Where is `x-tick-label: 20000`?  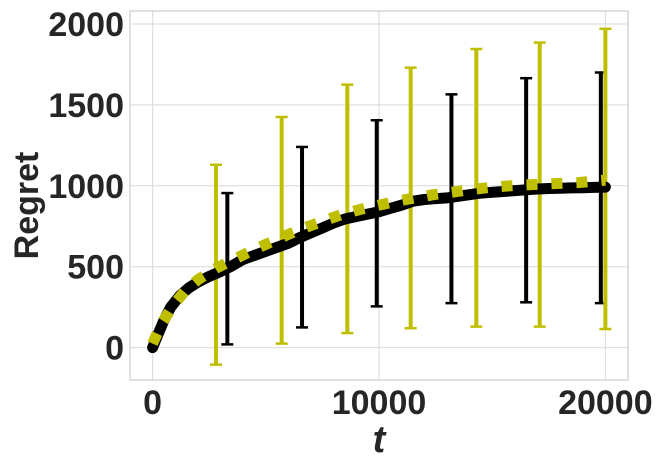 x-tick-label: 20000 is located at coordinates (605, 403).